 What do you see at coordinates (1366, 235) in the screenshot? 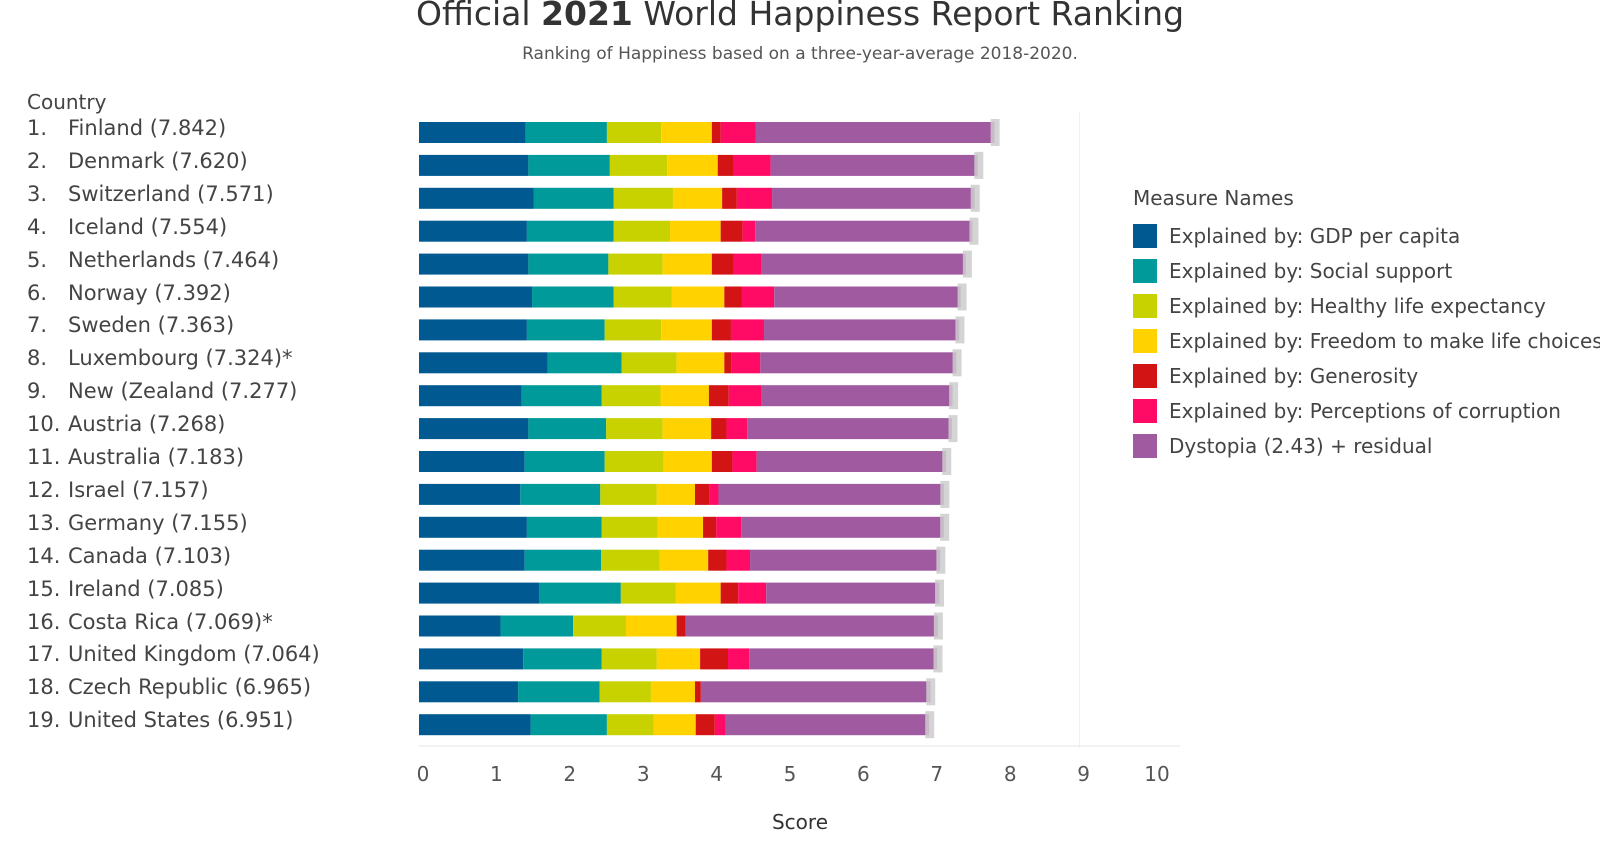
I see `legend-item-gdp: Explained by: GDP per capita` at bounding box center [1366, 235].